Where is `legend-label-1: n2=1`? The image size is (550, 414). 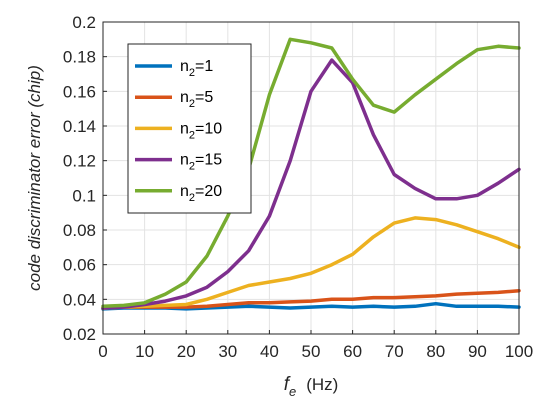 legend-label-1: n2=1 is located at coordinates (196, 68).